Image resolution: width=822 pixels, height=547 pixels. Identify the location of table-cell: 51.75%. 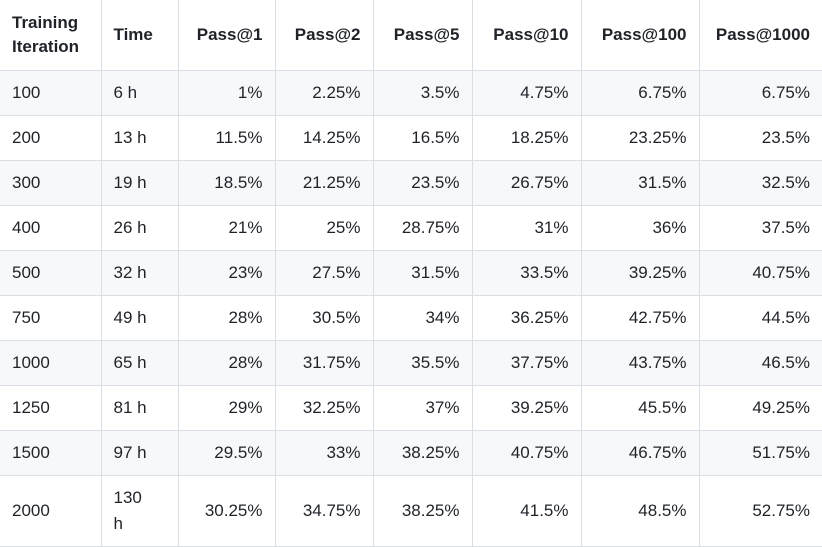
(760, 453).